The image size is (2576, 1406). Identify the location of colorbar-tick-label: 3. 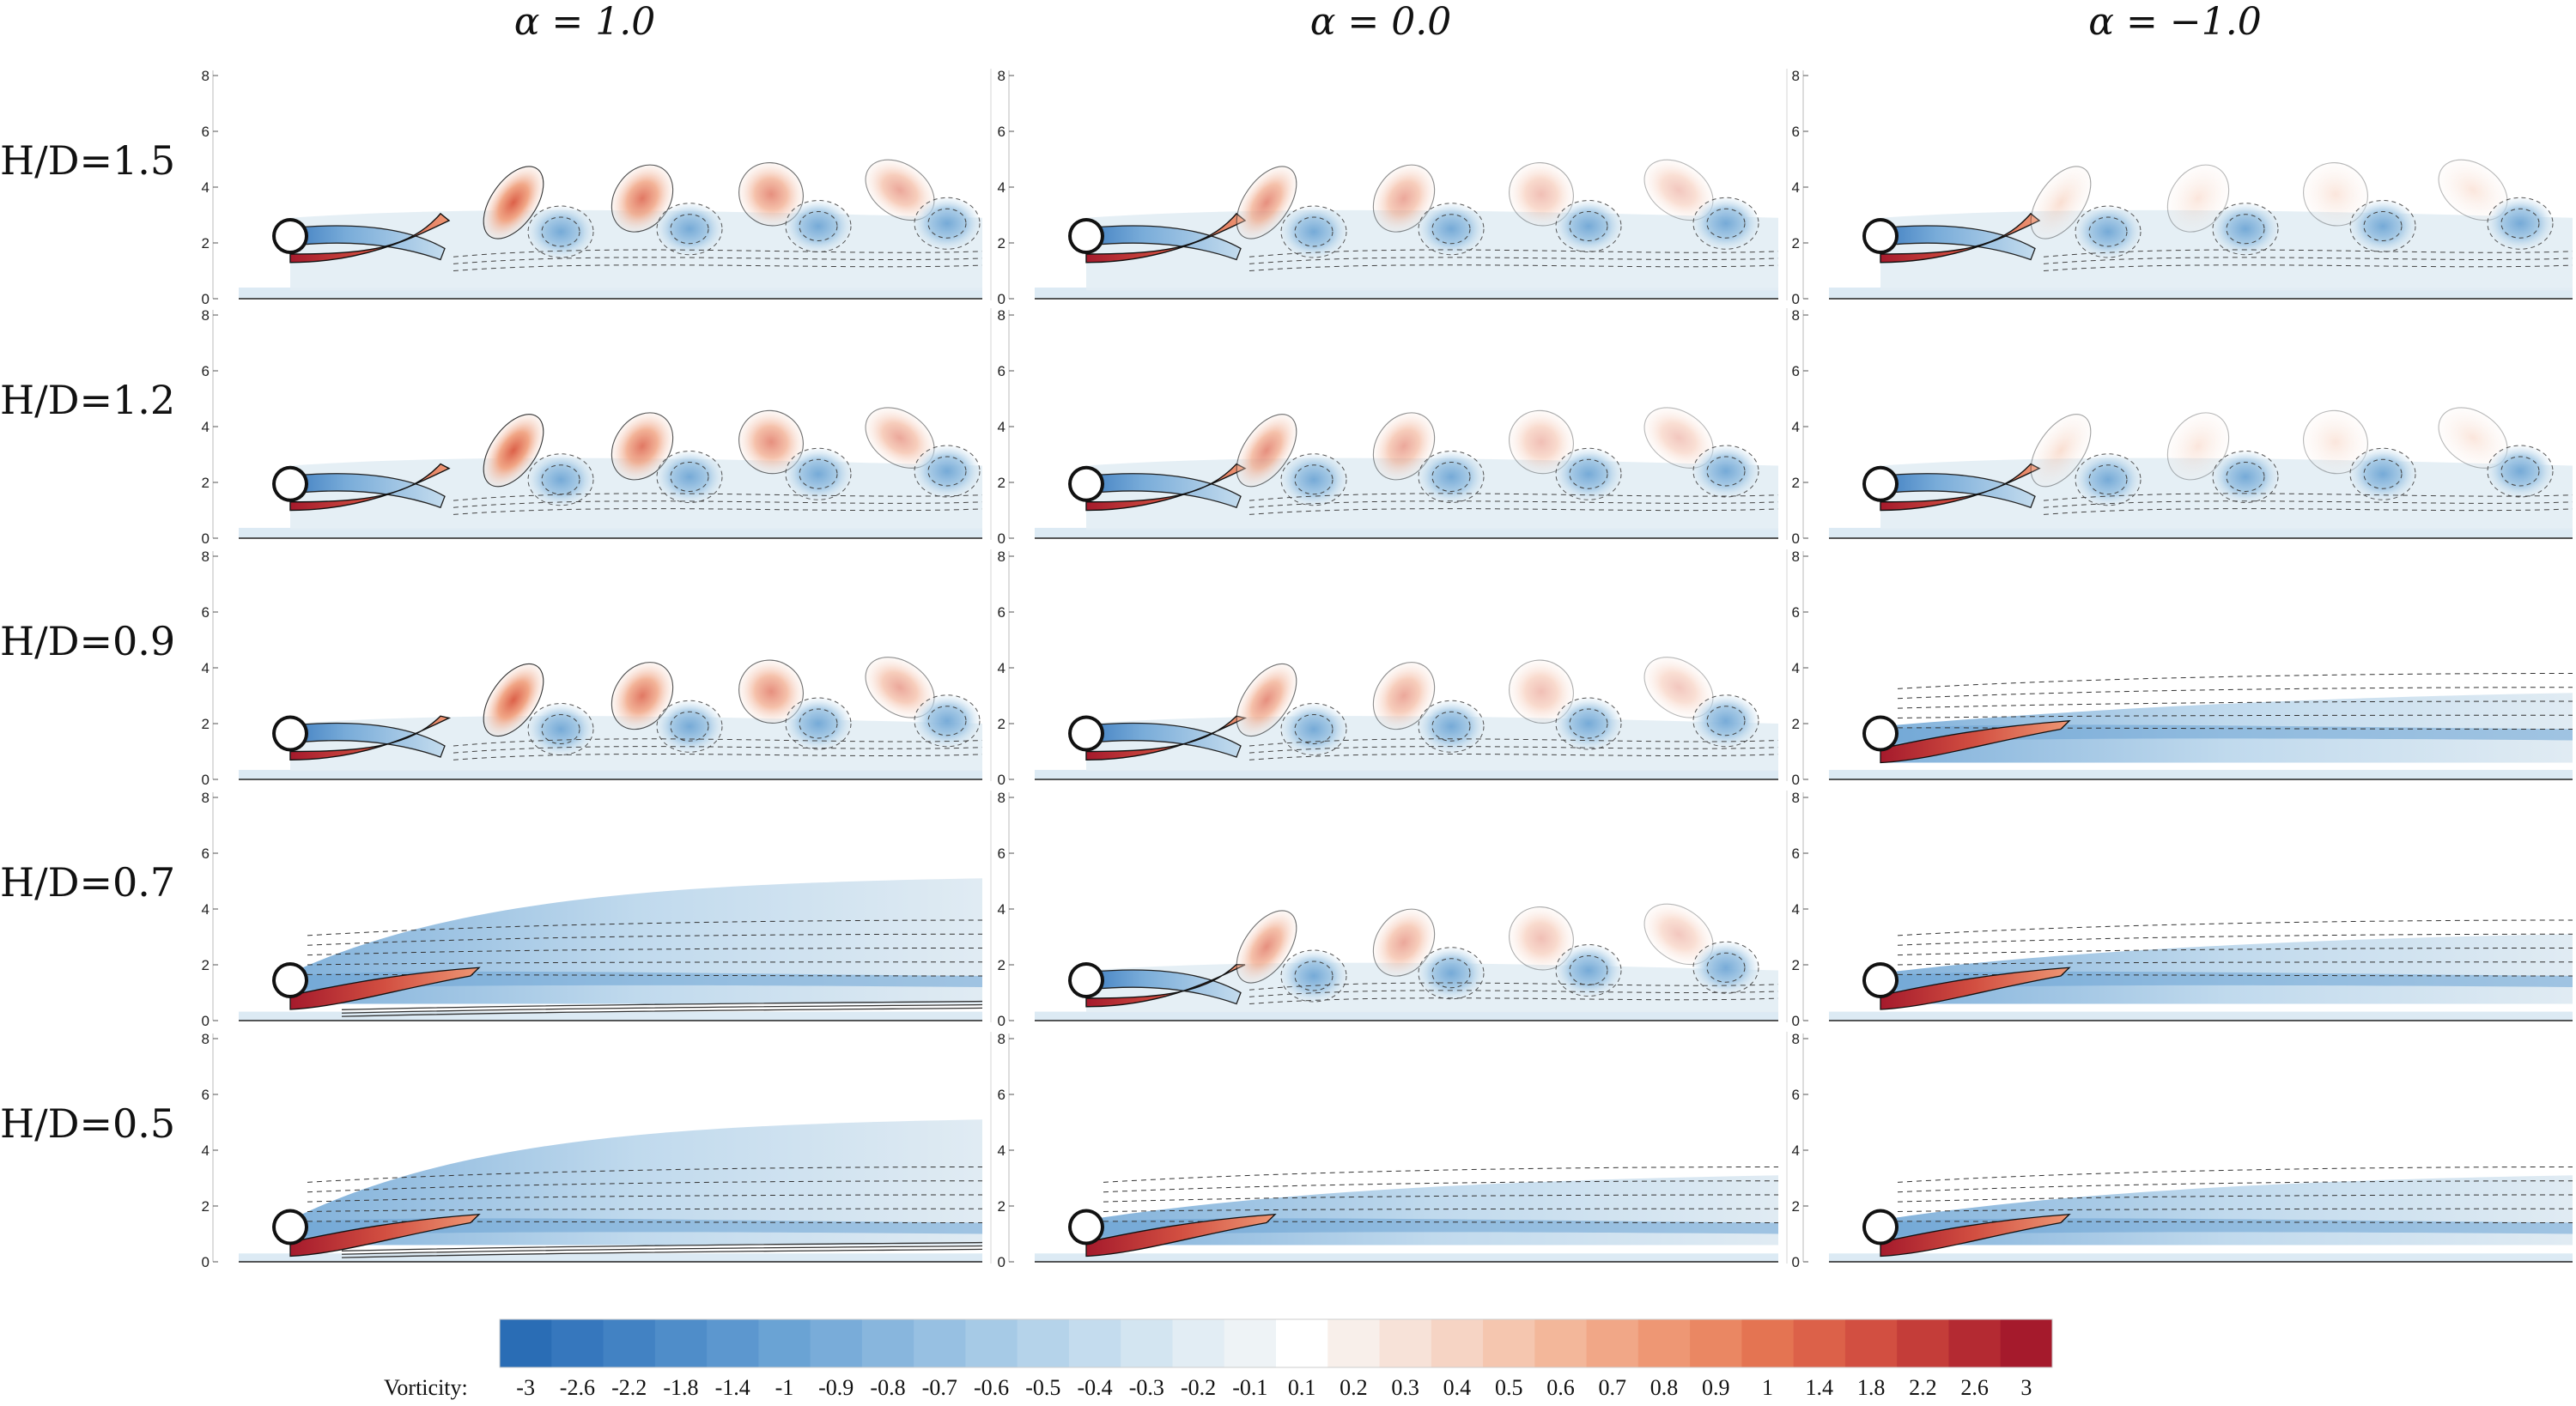
(2026, 1387).